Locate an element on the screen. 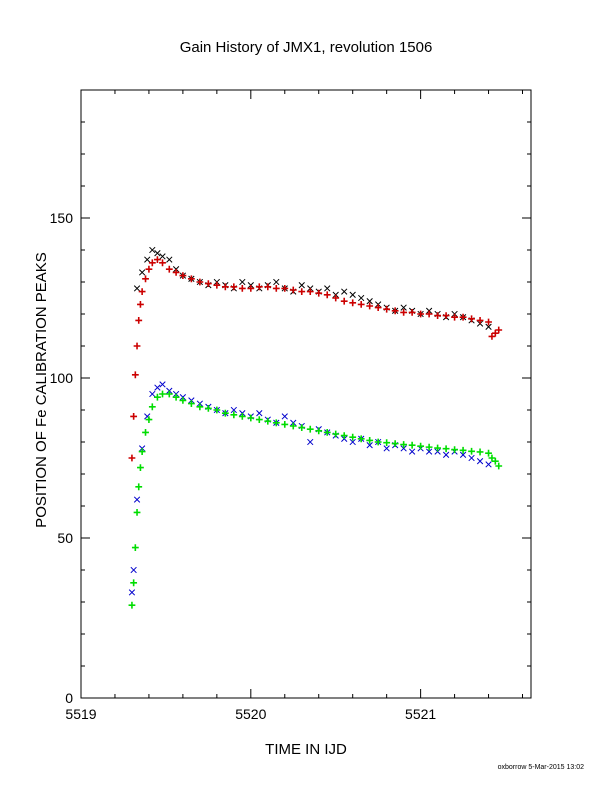 The width and height of the screenshot is (612, 792). x-tick-label: 5520 is located at coordinates (250, 714).